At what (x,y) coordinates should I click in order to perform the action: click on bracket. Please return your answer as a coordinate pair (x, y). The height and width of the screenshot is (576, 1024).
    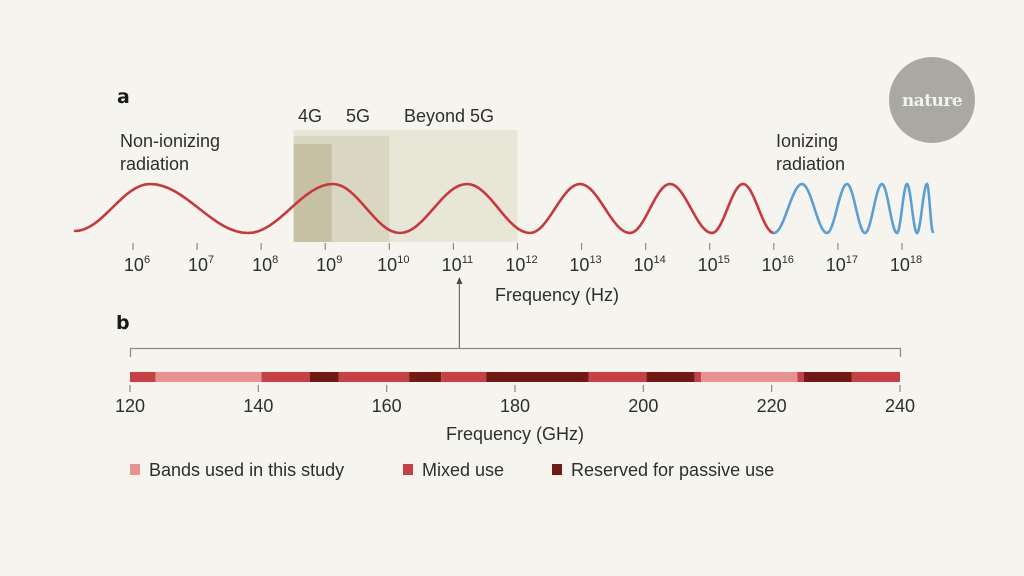
    Looking at the image, I should click on (515, 352).